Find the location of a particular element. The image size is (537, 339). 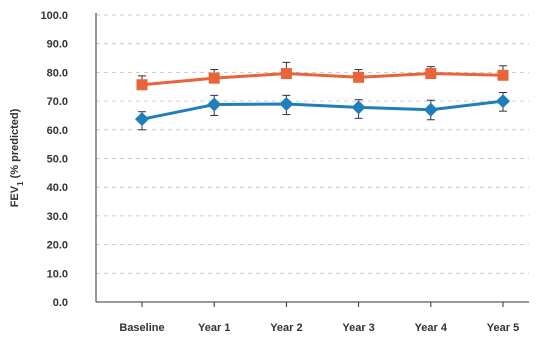

series-square is located at coordinates (322, 76).